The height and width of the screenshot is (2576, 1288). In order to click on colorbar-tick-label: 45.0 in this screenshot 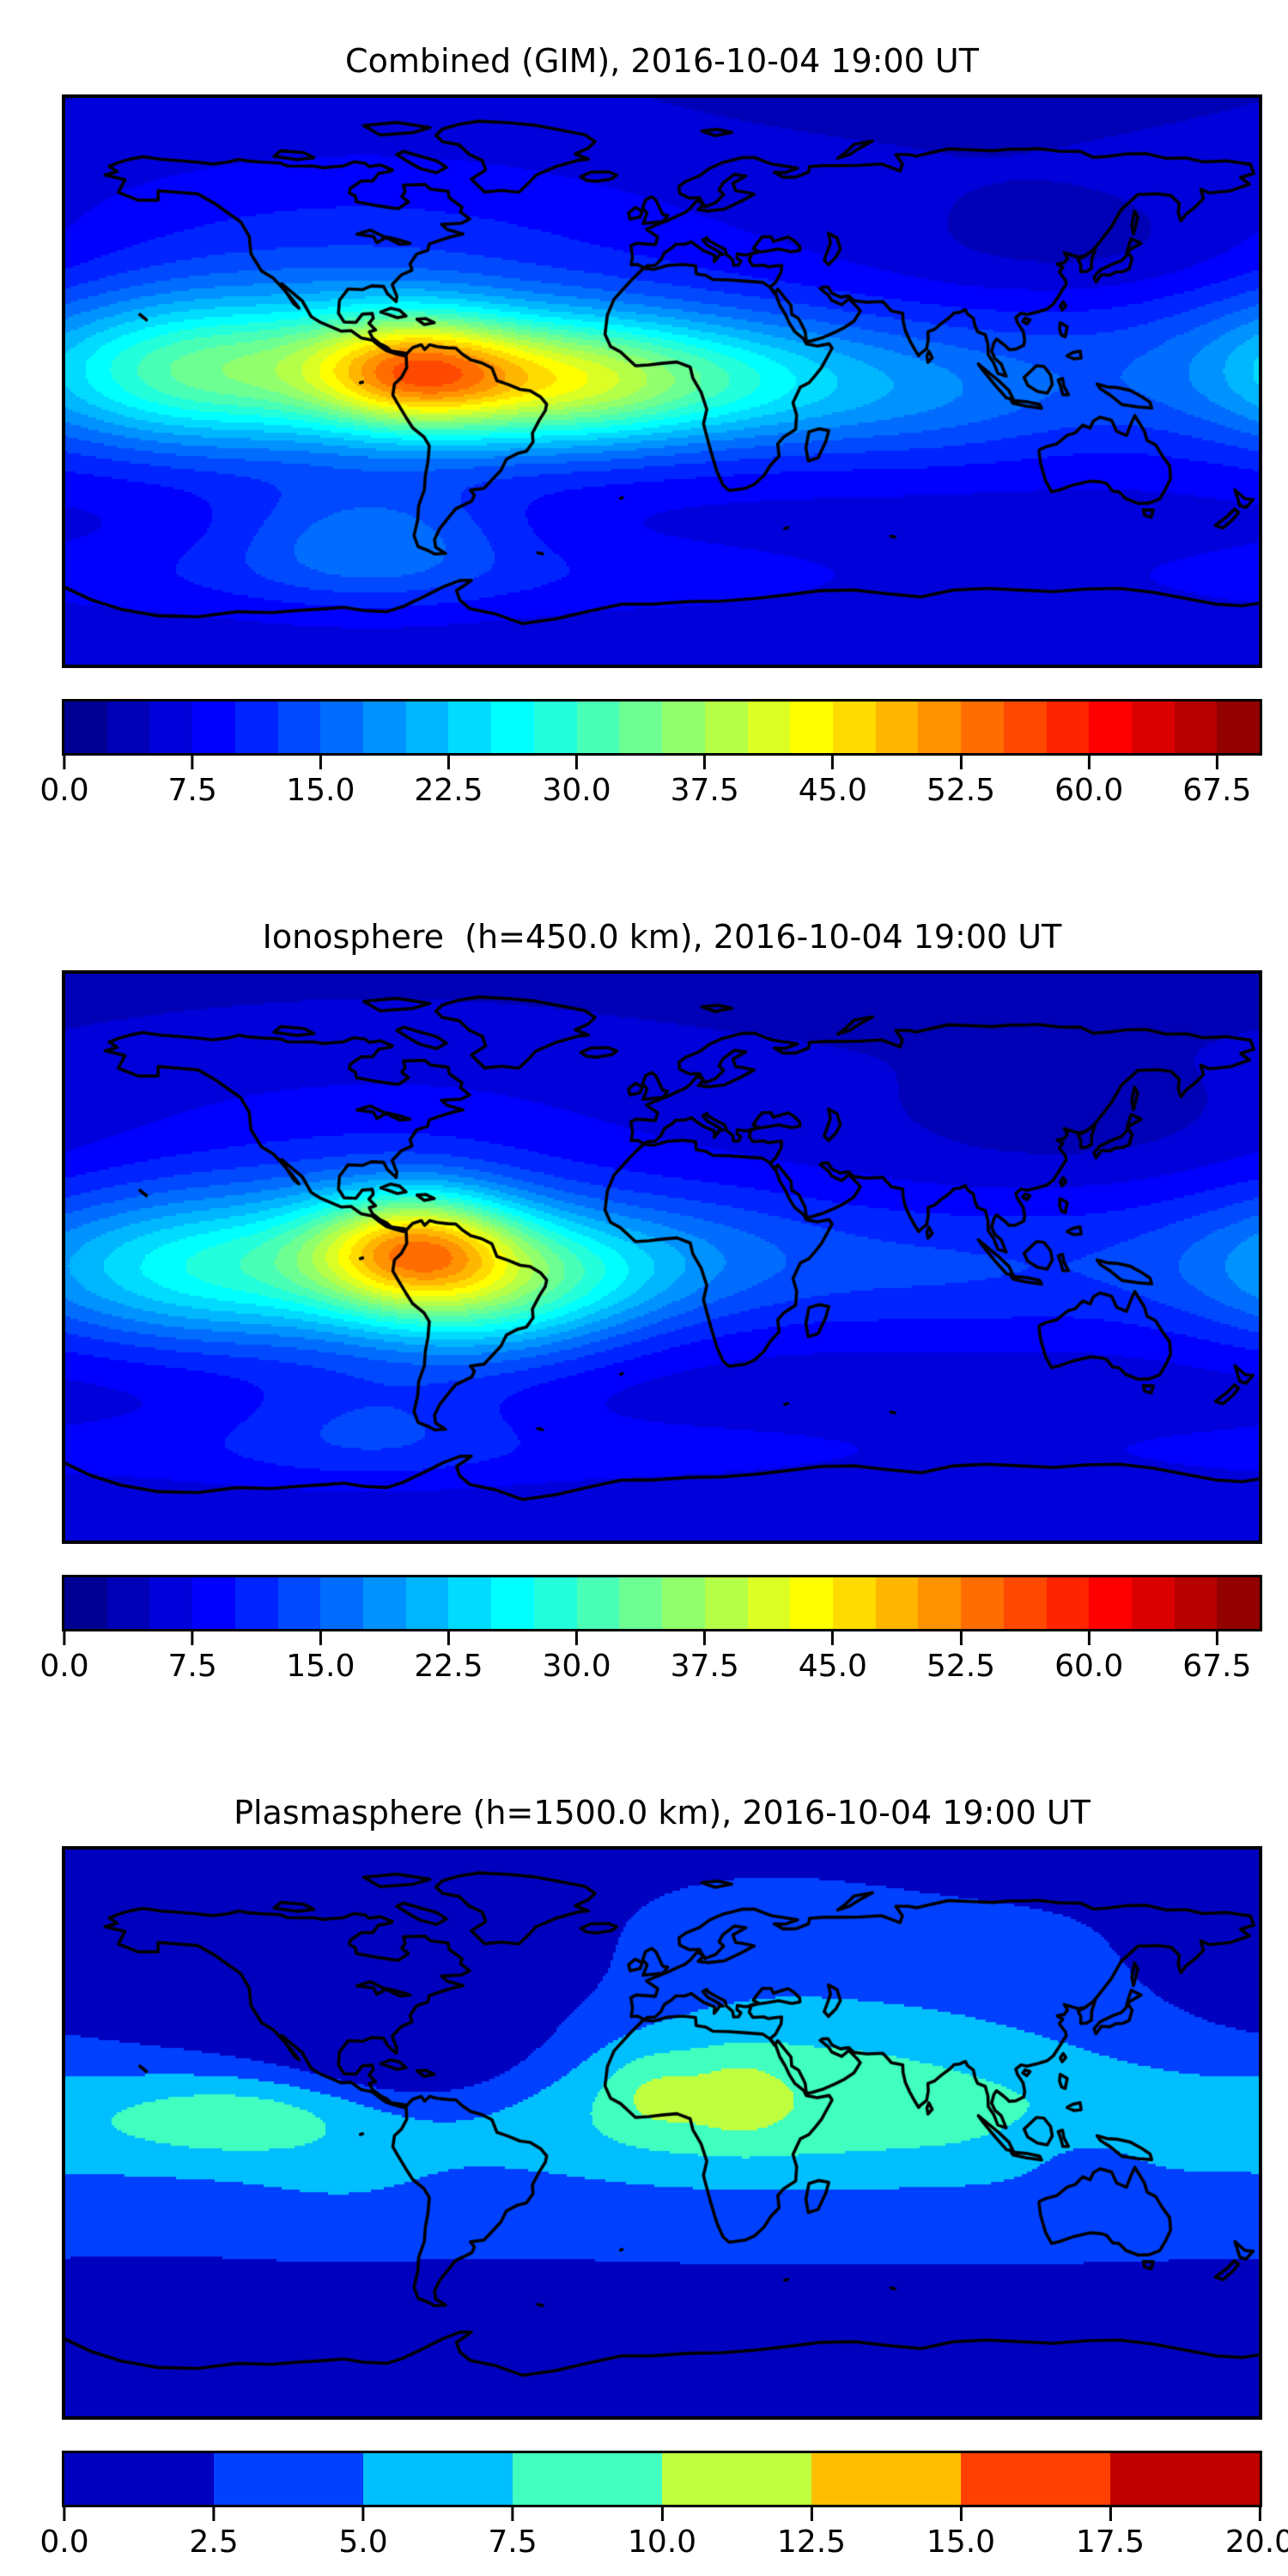, I will do `click(832, 1667)`.